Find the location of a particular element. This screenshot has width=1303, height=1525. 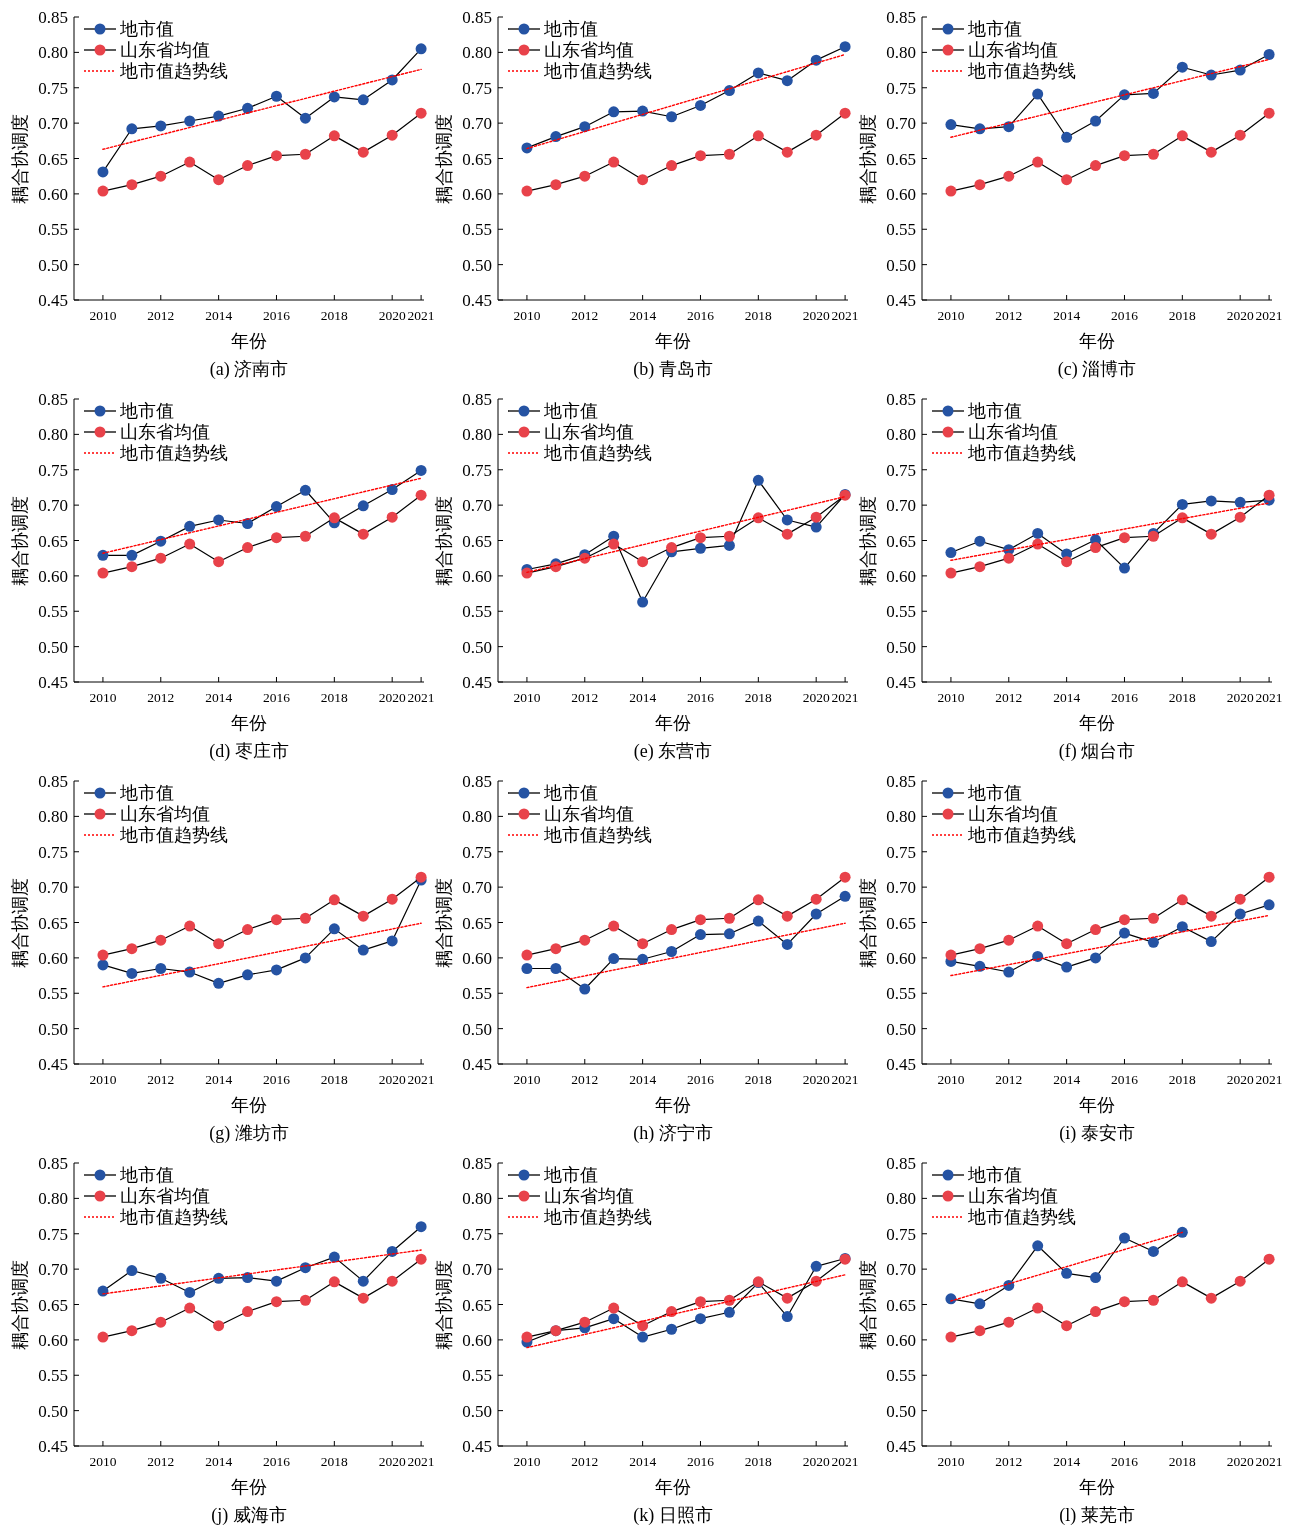

text: (l) 莱芜市 is located at coordinates (1097, 1515).